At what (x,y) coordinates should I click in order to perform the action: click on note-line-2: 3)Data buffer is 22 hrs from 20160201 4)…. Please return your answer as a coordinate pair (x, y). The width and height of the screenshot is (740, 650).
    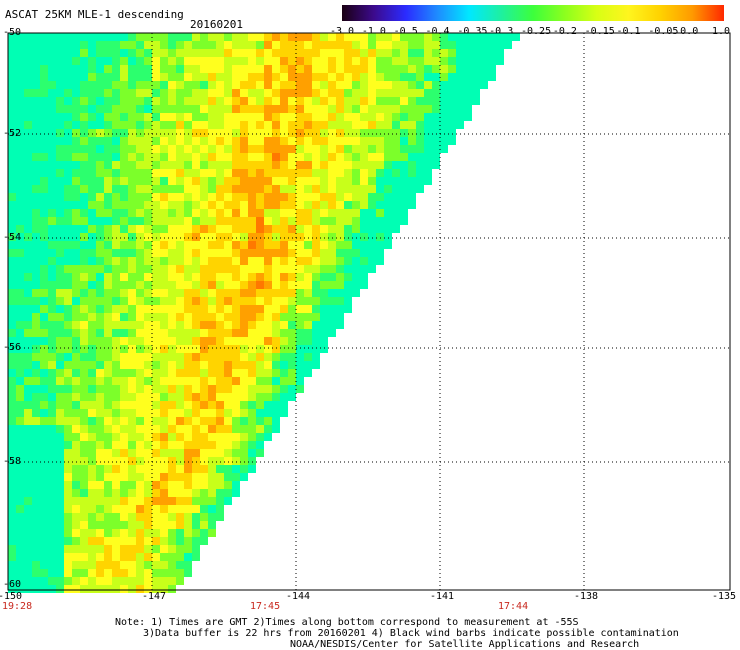
    Looking at the image, I should click on (411, 633).